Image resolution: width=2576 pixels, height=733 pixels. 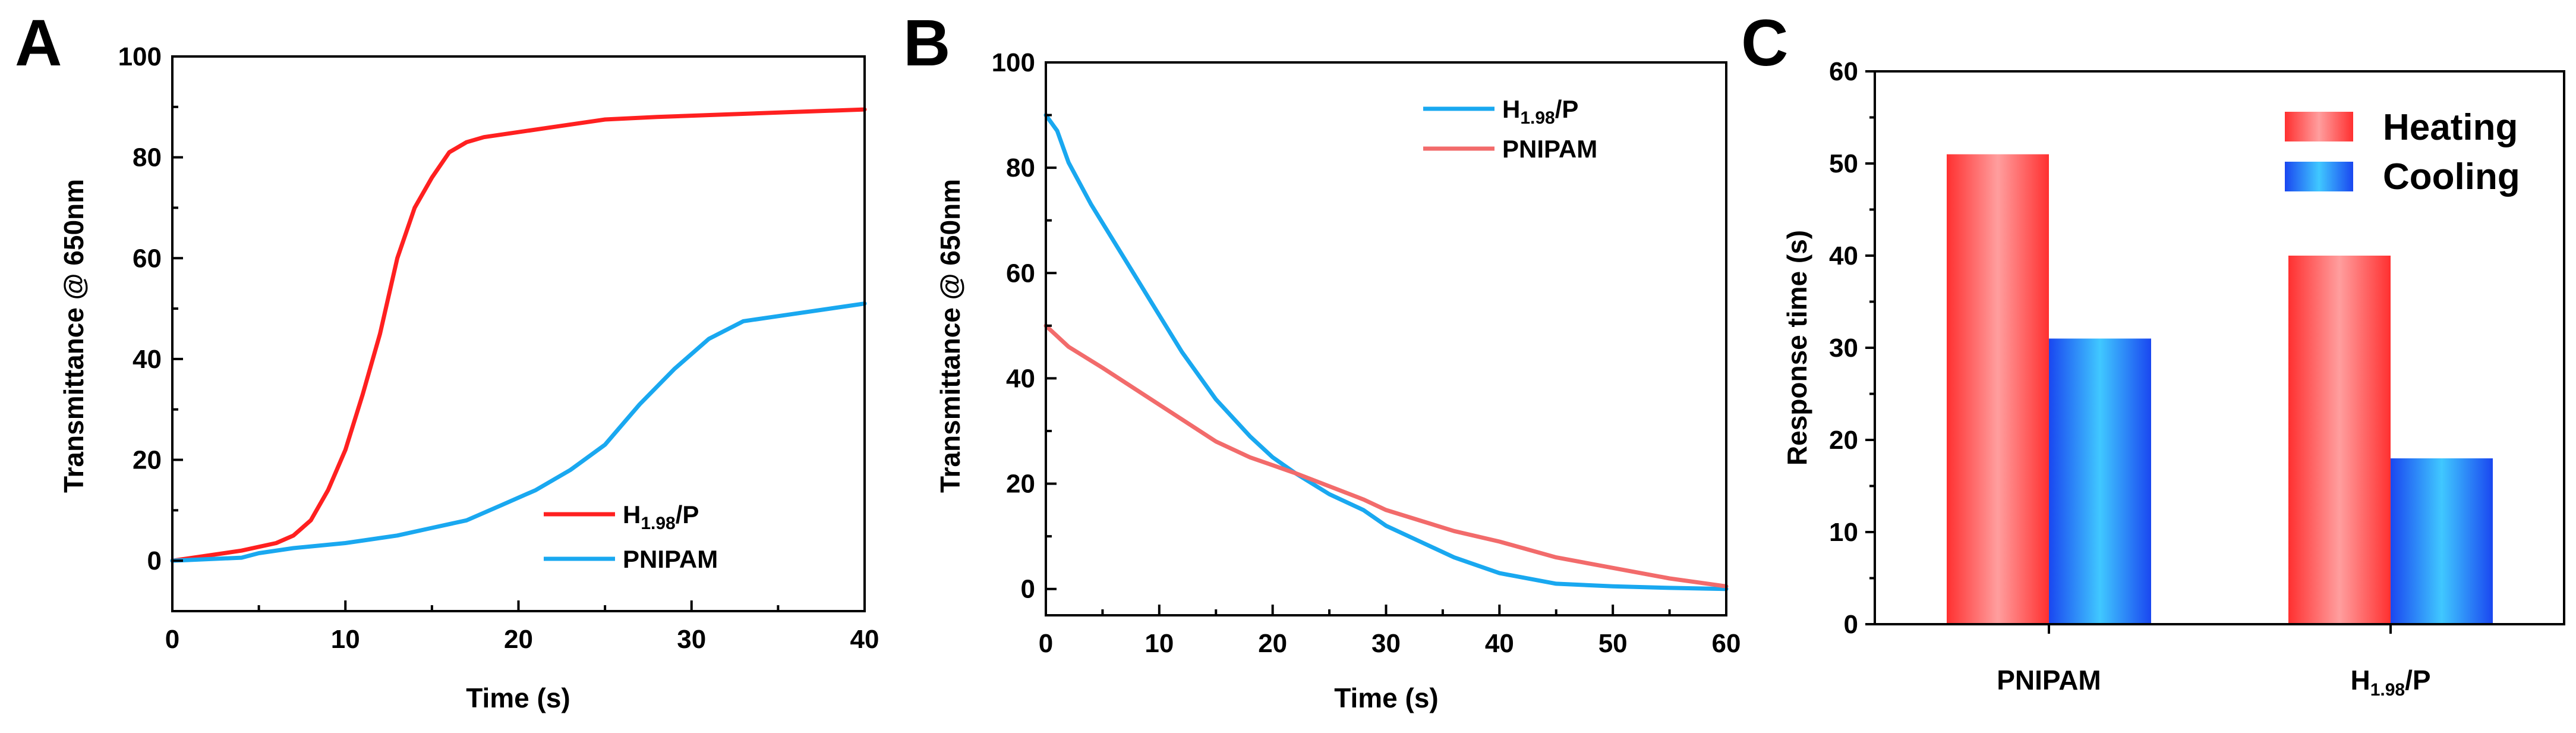 I want to click on panel-a-xtick-label: 20, so click(x=518, y=639).